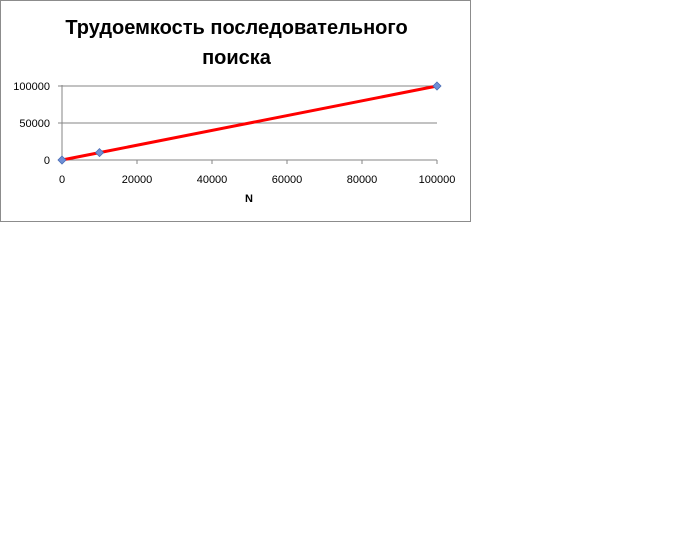 The width and height of the screenshot is (687, 551). What do you see at coordinates (212, 180) in the screenshot?
I see `x-tick-label: 40000` at bounding box center [212, 180].